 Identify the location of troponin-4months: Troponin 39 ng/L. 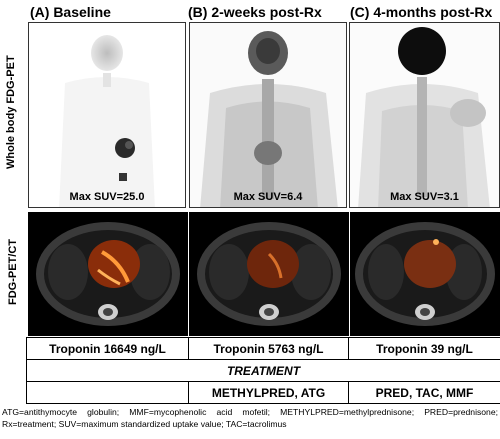
(424, 348).